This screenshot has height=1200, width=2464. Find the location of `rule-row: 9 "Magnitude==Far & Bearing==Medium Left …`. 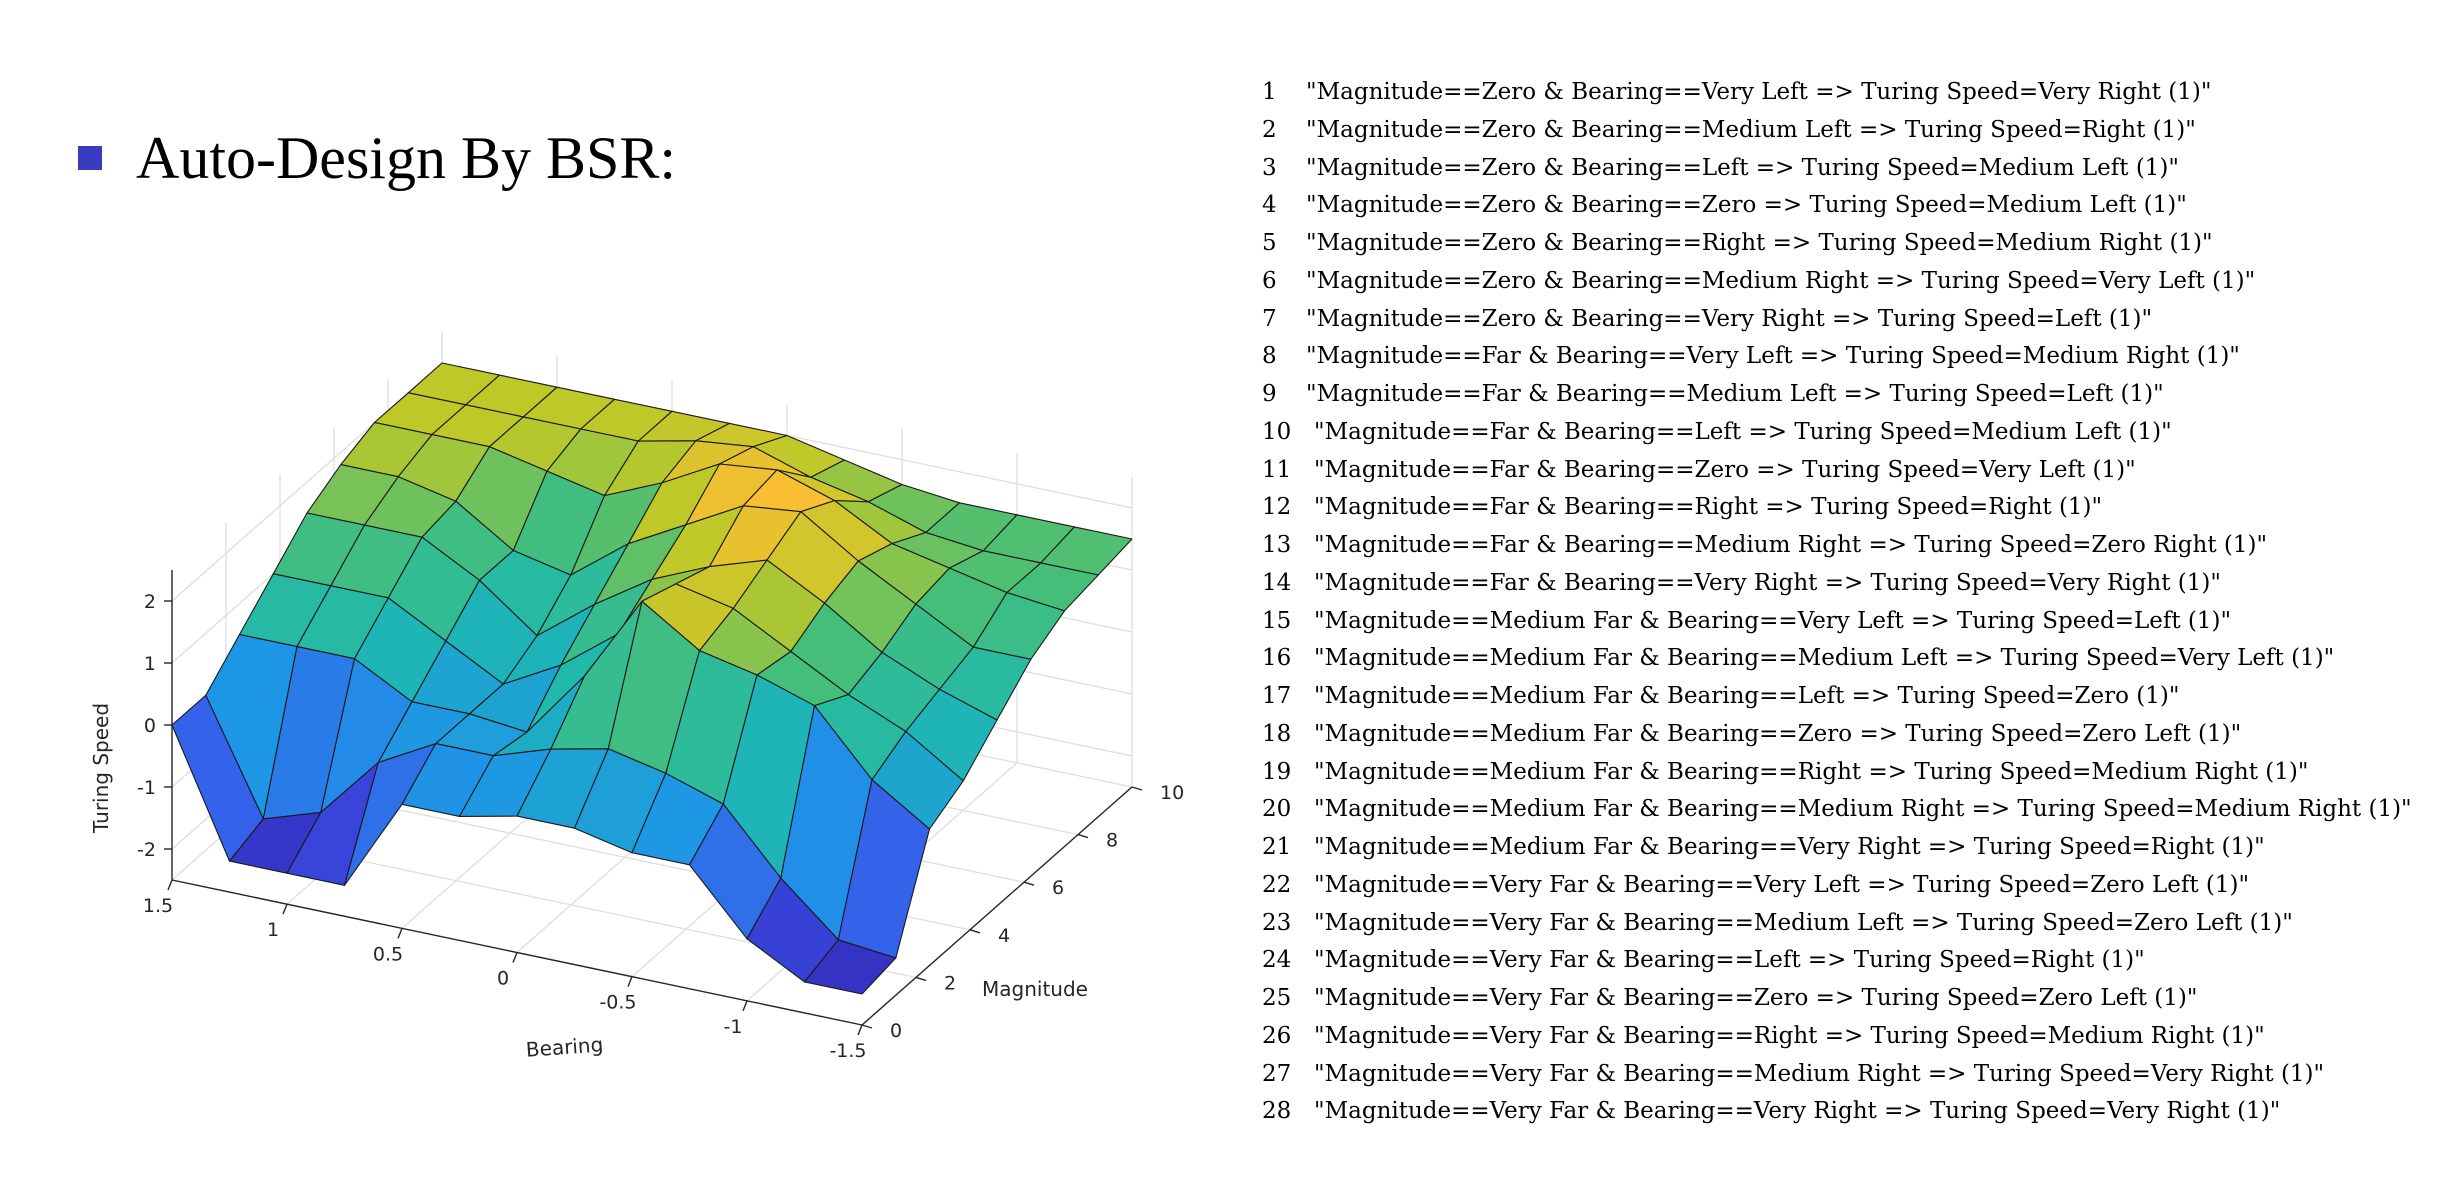

rule-row: 9 "Magnitude==Far & Bearing==Medium Left … is located at coordinates (1837, 395).